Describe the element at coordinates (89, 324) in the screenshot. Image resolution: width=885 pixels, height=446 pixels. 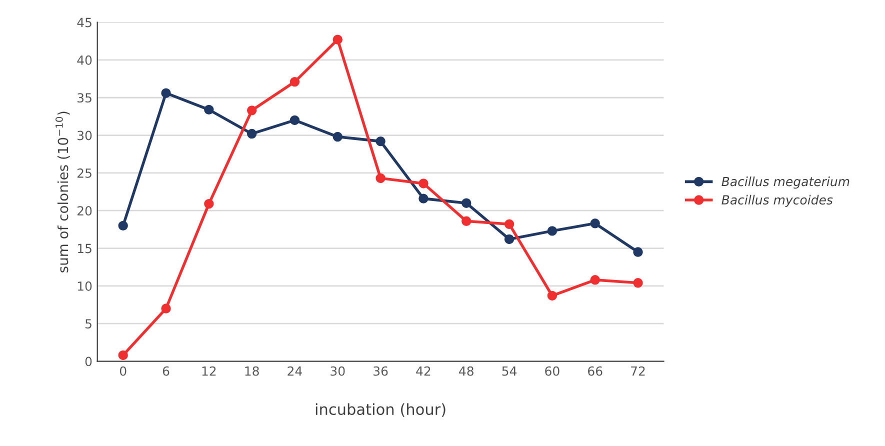
I see `y-tick-label: 5` at that location.